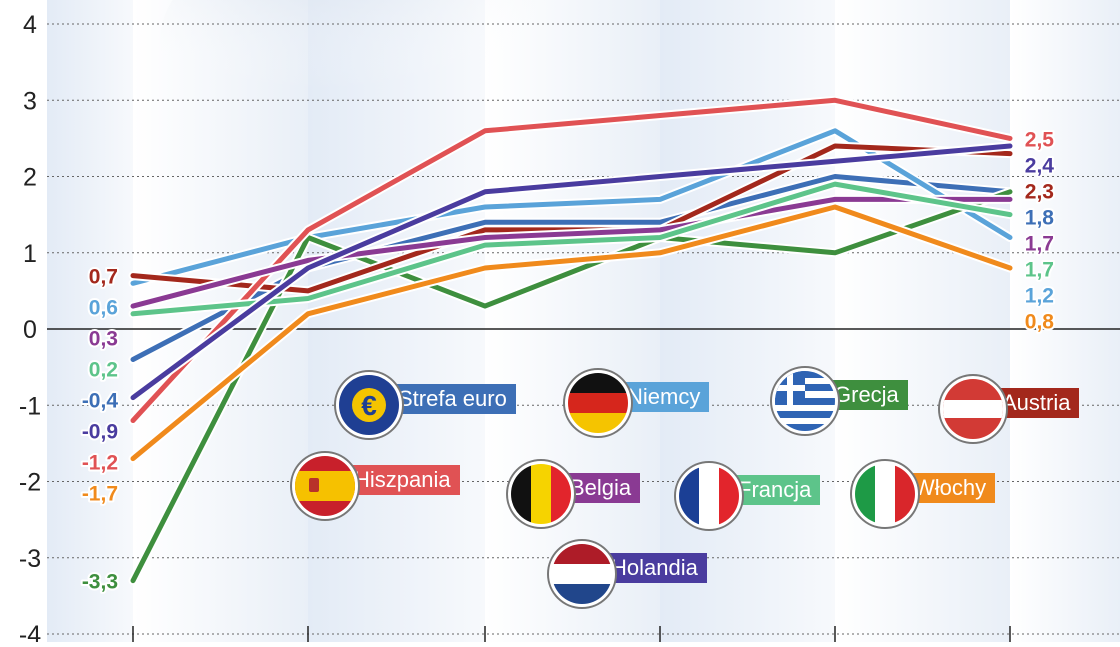  Describe the element at coordinates (598, 403) in the screenshot. I see `germany-flag-icon` at that location.